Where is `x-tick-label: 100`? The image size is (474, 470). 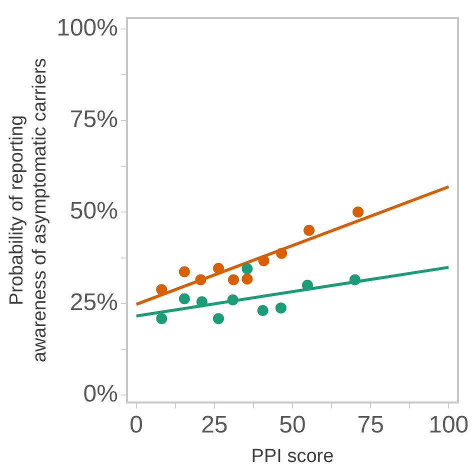 x-tick-label: 100 is located at coordinates (448, 424).